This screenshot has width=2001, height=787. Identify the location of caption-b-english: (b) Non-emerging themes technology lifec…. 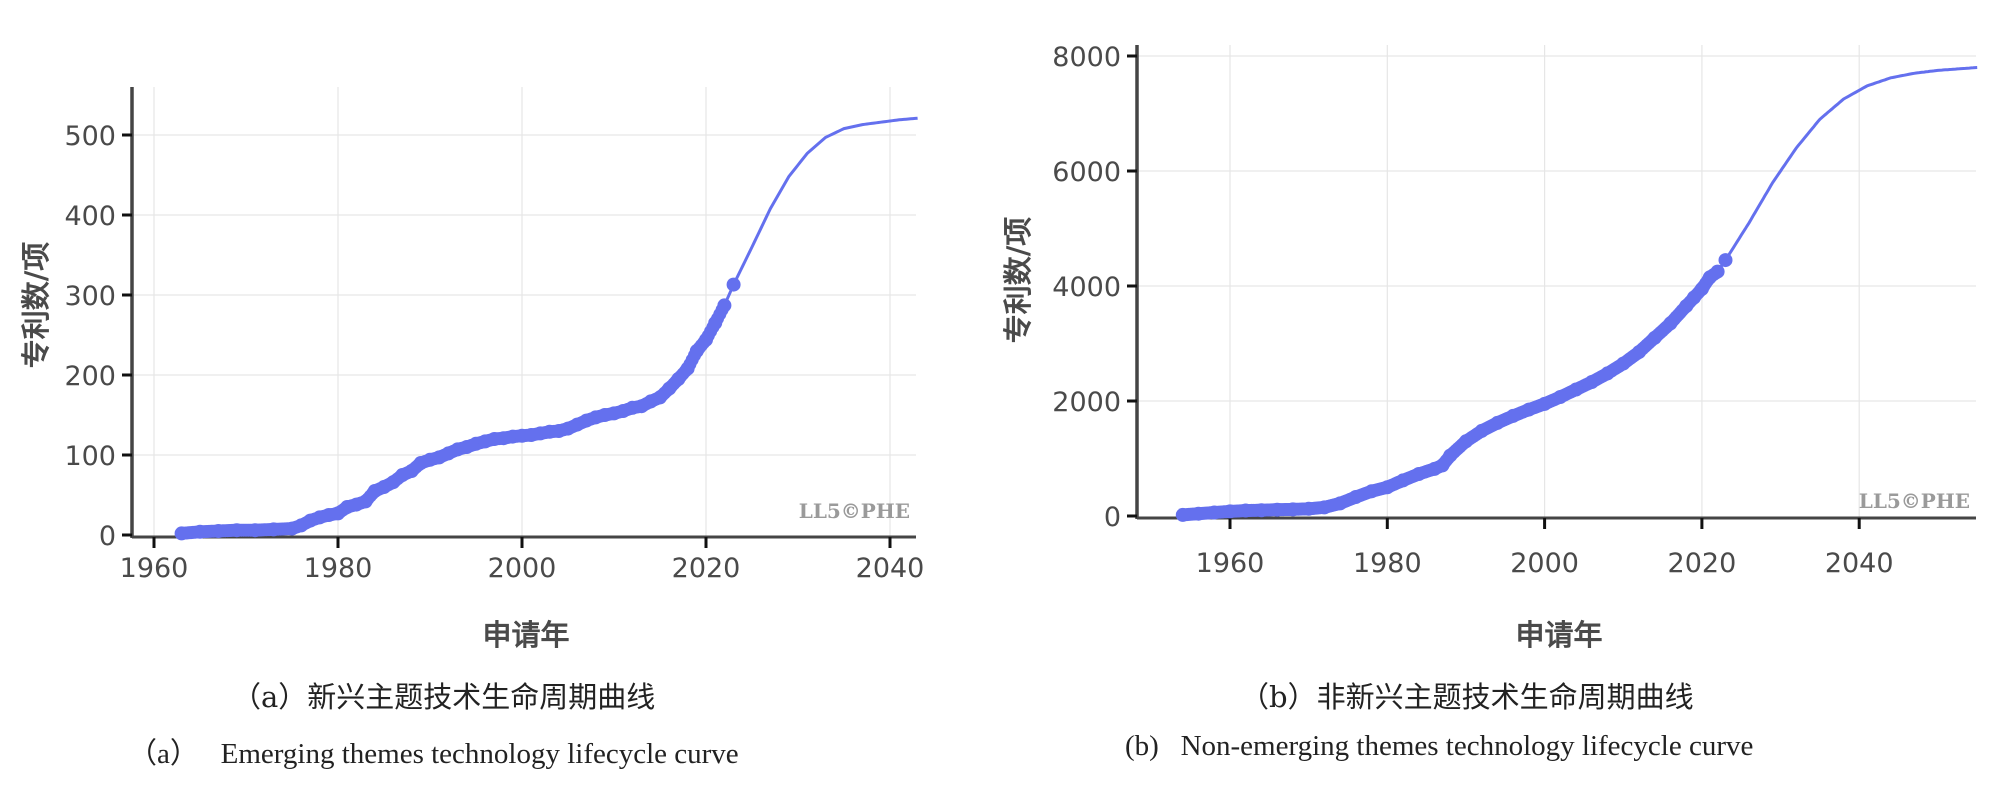
(1439, 746).